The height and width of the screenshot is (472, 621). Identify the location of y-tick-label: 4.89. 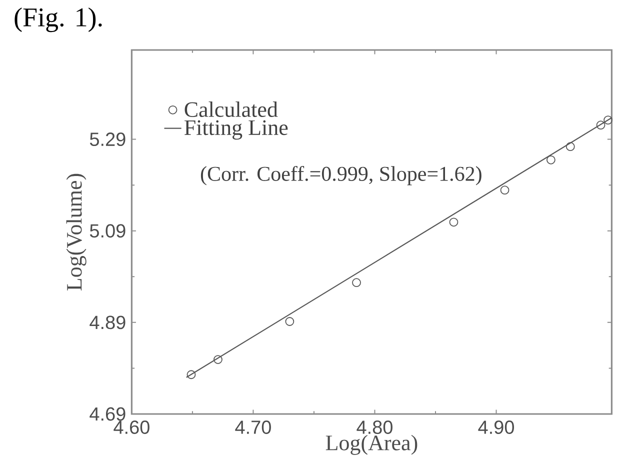
(108, 323).